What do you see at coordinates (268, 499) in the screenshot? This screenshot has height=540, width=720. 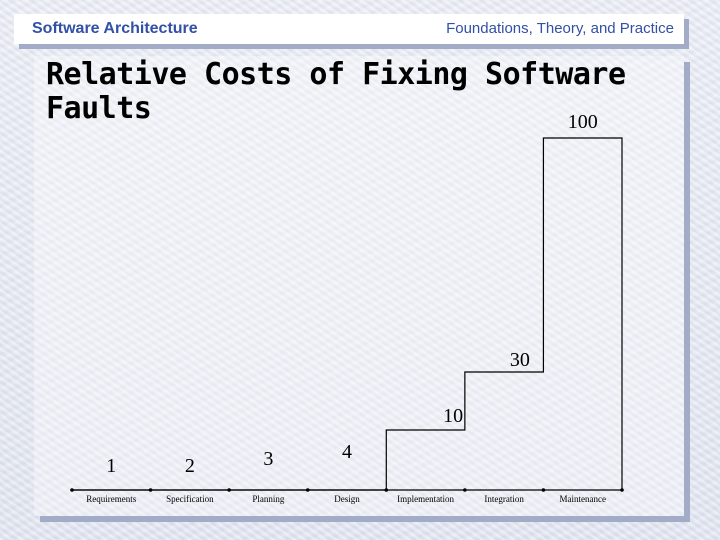 I see `x-tick-label: Planning` at bounding box center [268, 499].